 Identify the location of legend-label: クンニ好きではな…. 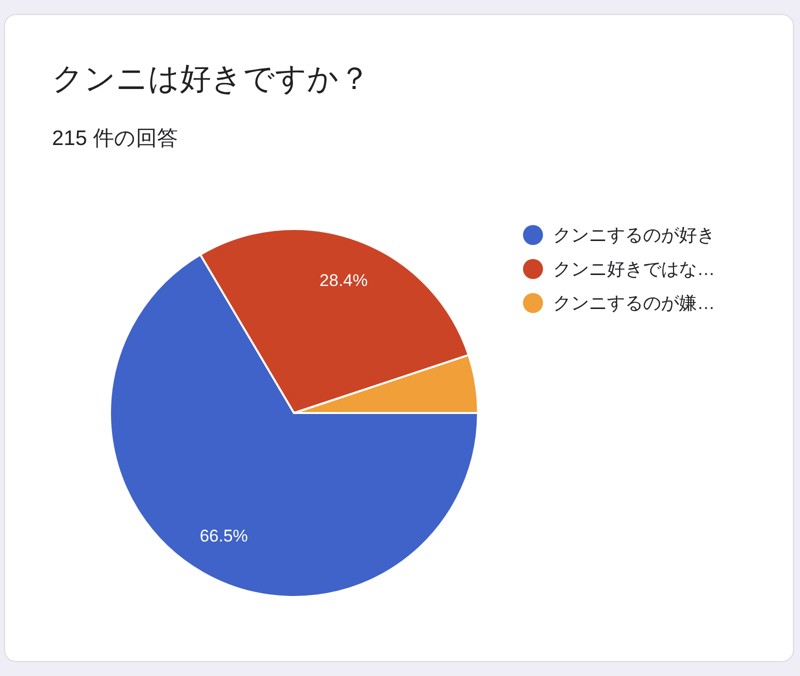
(634, 269).